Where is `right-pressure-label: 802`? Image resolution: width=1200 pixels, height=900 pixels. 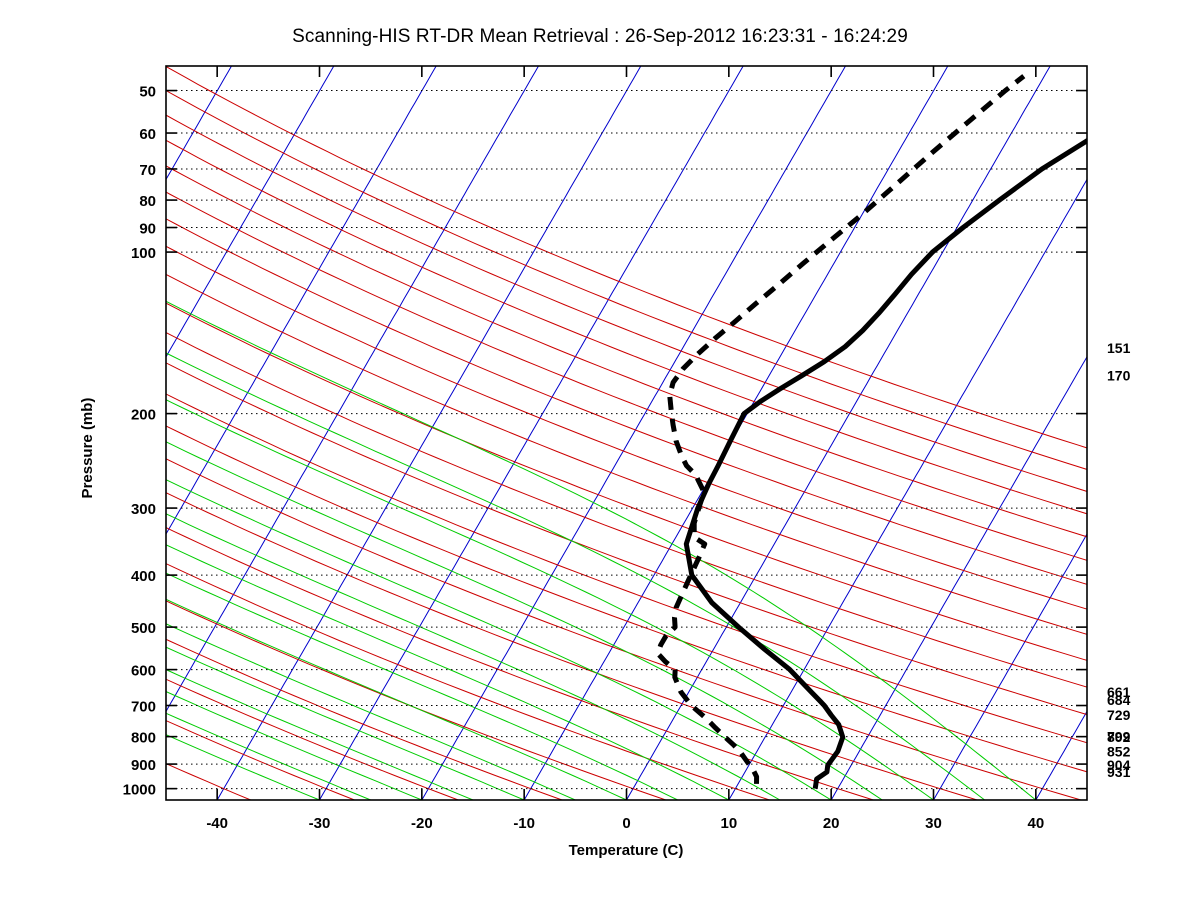 right-pressure-label: 802 is located at coordinates (1119, 737).